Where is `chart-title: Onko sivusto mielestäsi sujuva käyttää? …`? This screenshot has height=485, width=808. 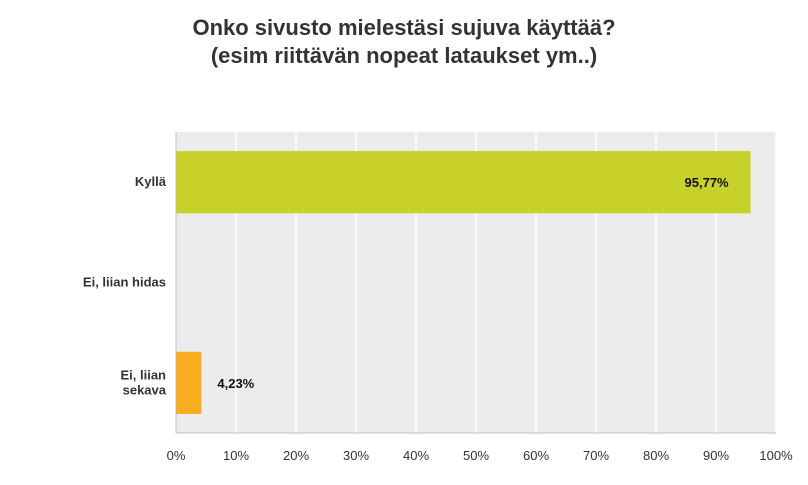
chart-title: Onko sivusto mielestäsi sujuva käyttää? … is located at coordinates (404, 42).